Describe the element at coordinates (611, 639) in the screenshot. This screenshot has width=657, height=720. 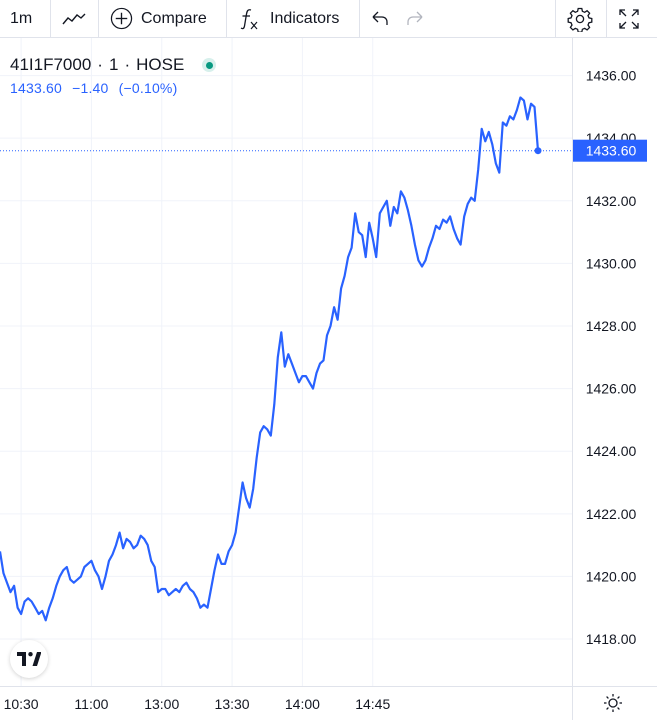
I see `y-tick-label: 1418.00` at that location.